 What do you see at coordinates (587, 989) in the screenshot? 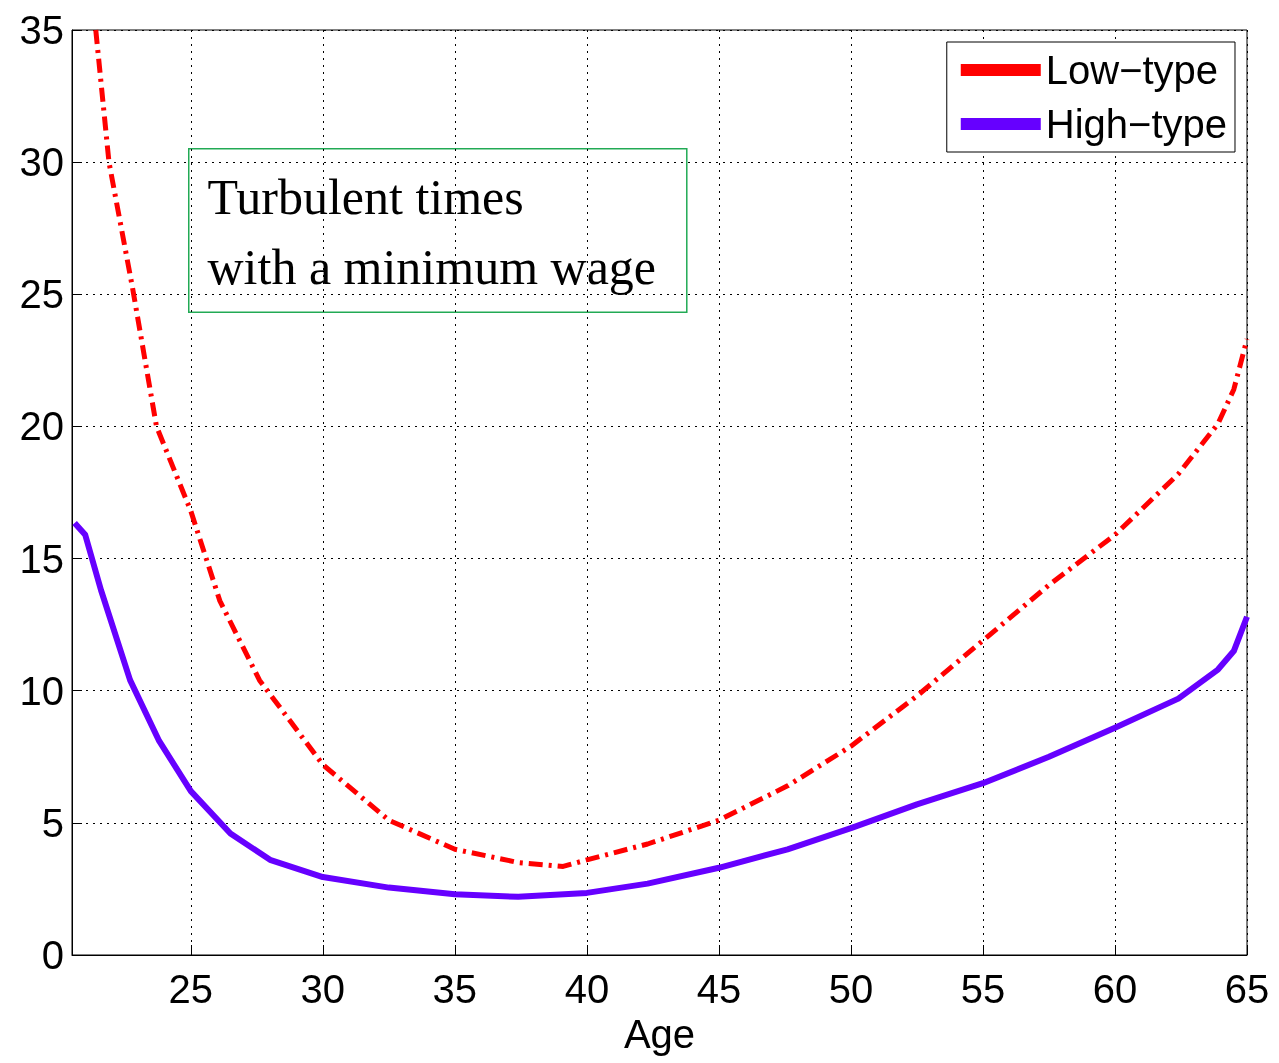
I see `x-tick-label: 40` at bounding box center [587, 989].